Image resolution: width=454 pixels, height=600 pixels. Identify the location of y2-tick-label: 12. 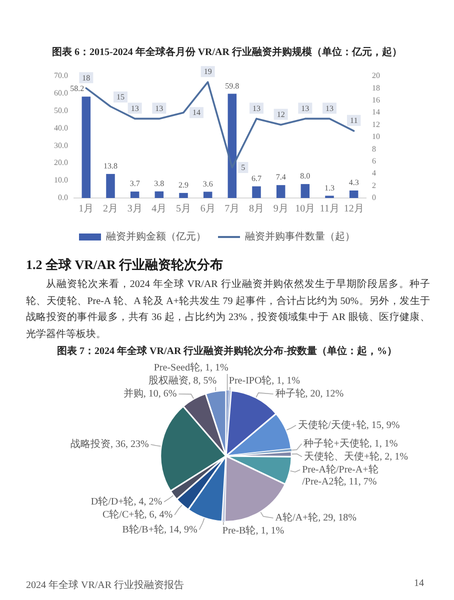
(376, 124).